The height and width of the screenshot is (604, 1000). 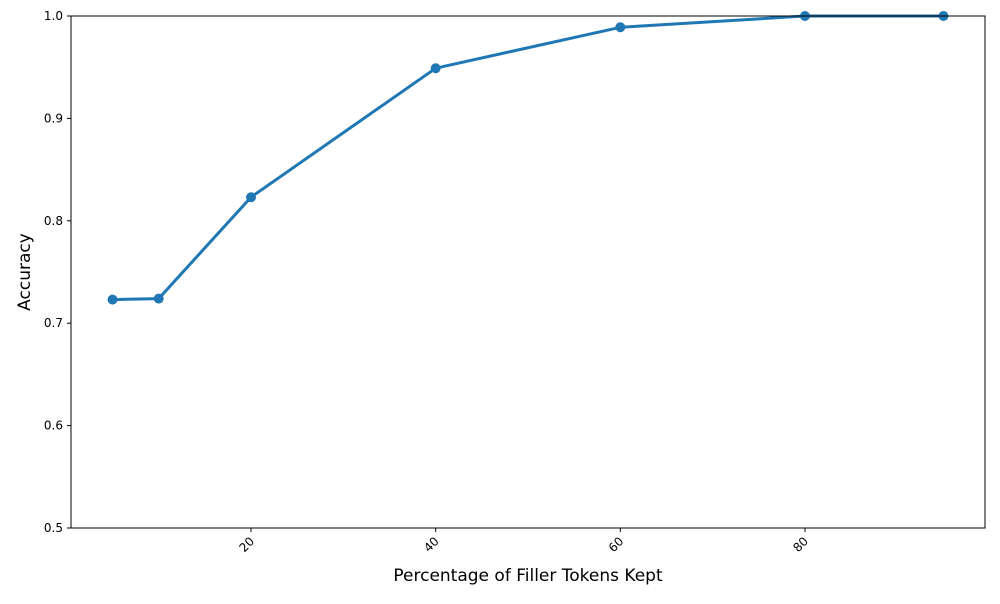 I want to click on y-tick-label: 1.0, so click(x=53, y=16).